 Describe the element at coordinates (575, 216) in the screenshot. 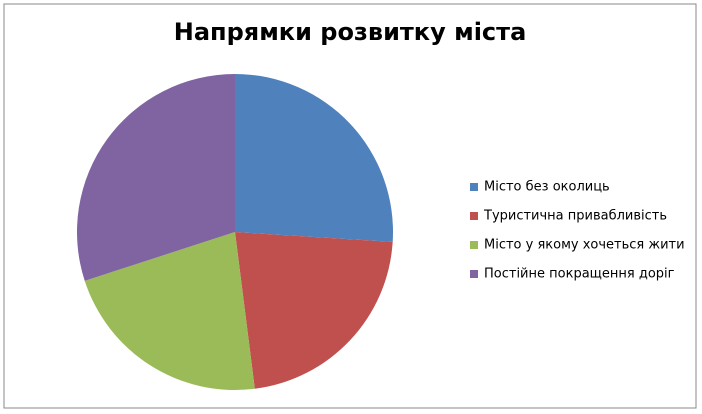

I see `legend-label: Туристична привабливість` at that location.